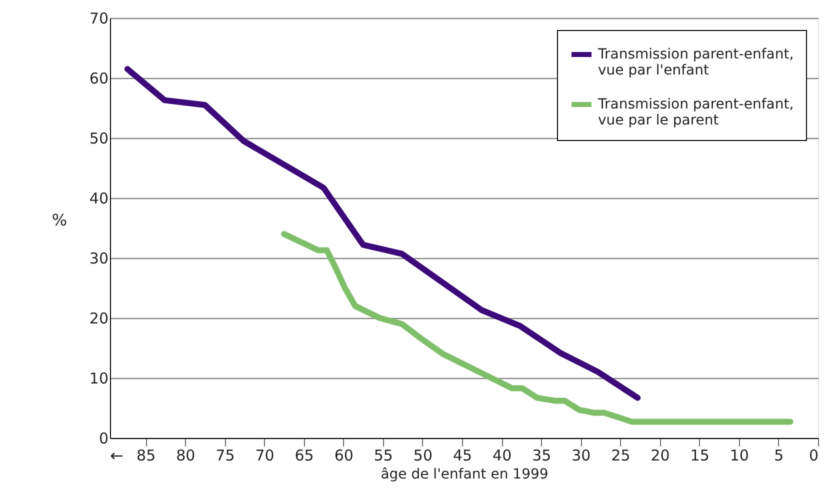 Image resolution: width=824 pixels, height=498 pixels. Describe the element at coordinates (98, 79) in the screenshot. I see `y-tick-label: 60` at that location.